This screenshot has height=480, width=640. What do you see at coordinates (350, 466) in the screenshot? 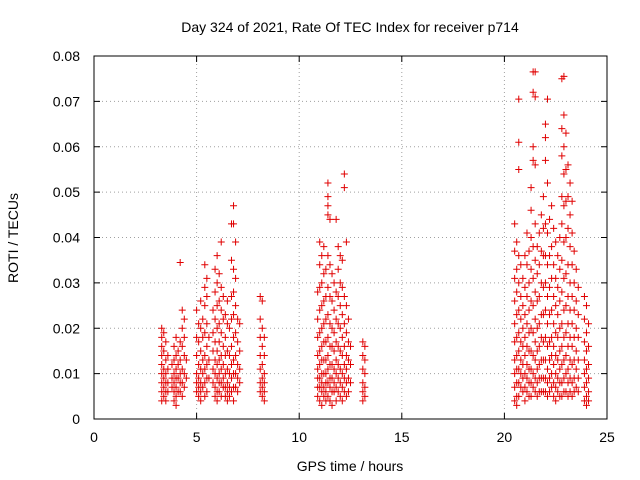
I see `x-axis-label: GPS time / hours` at bounding box center [350, 466].